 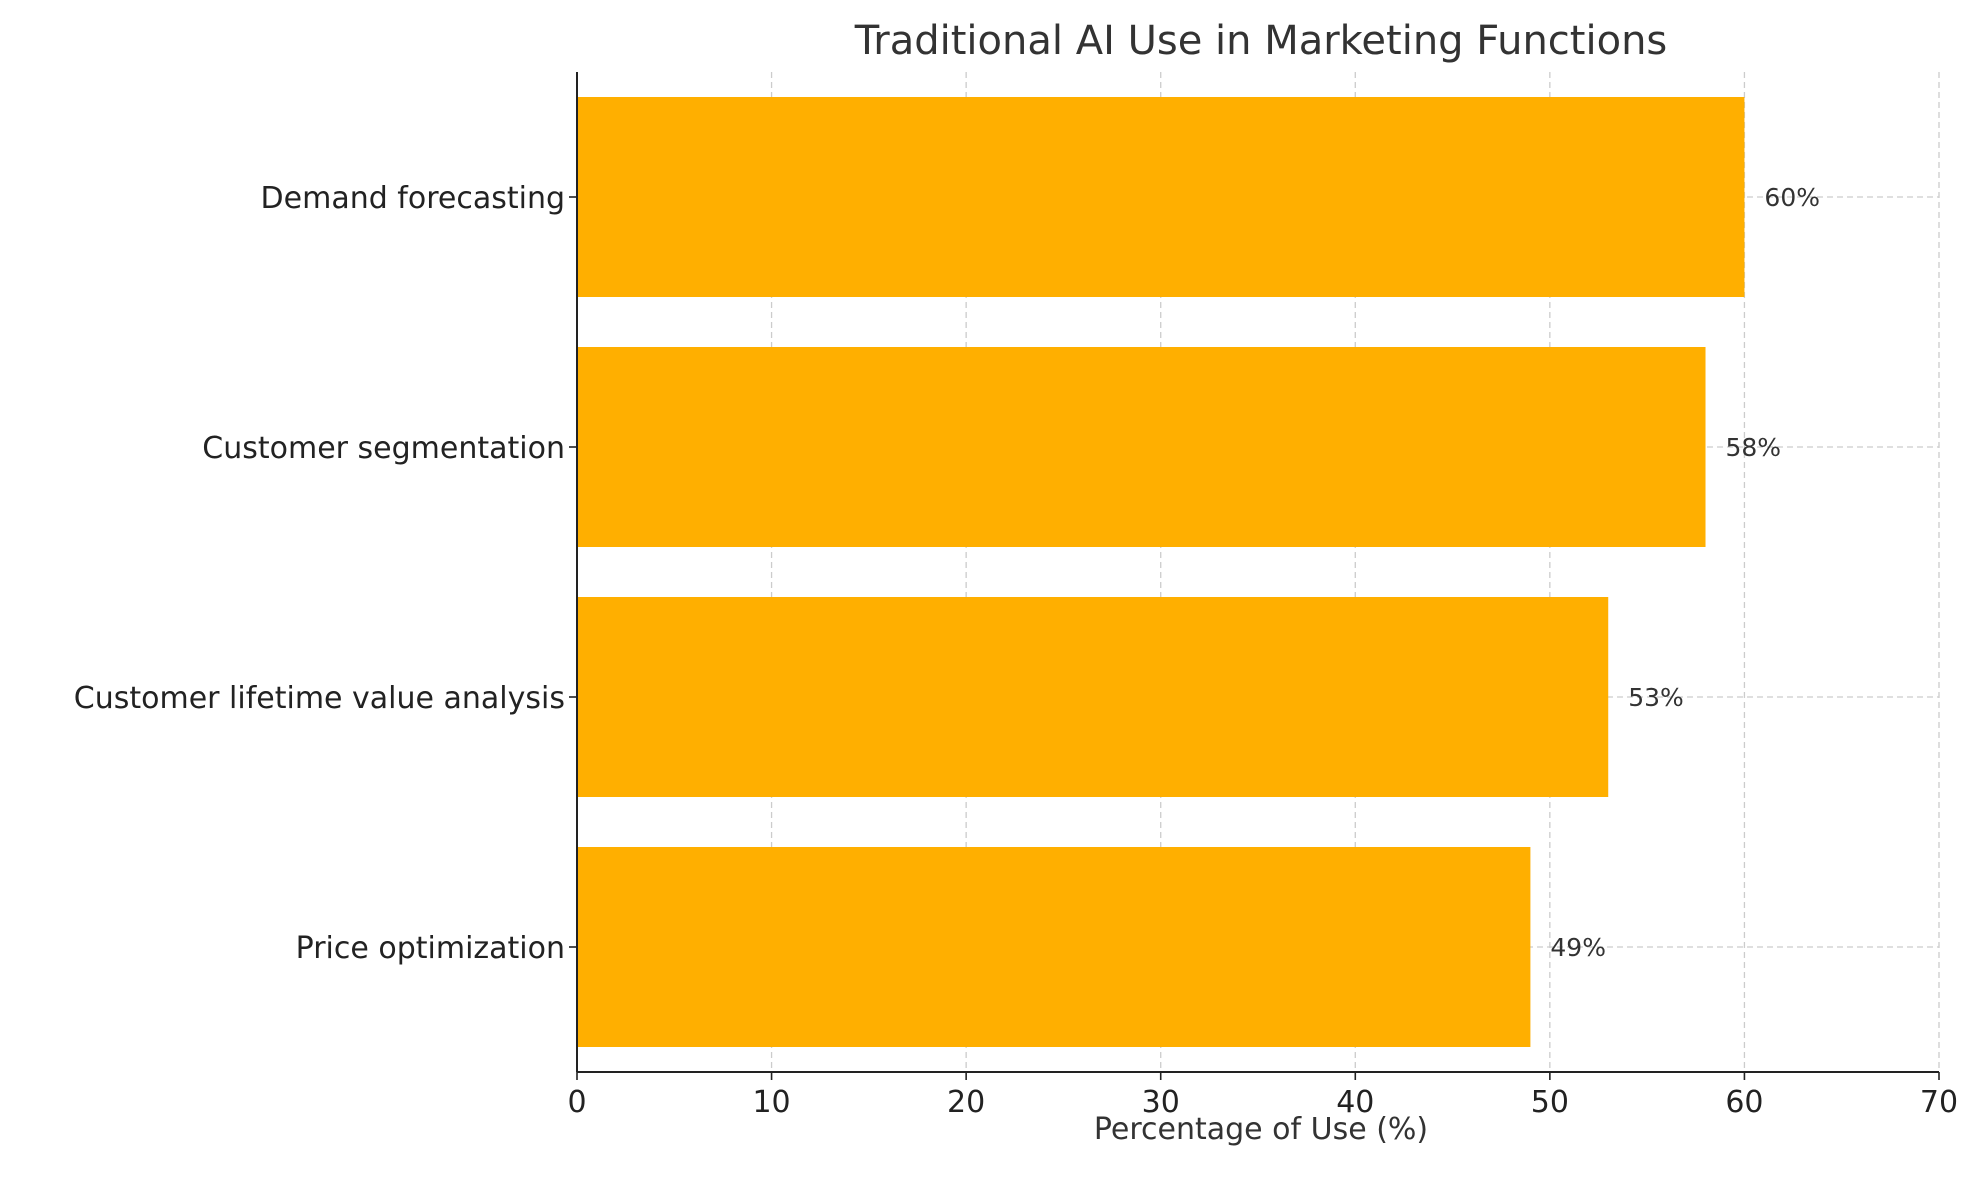 I want to click on category-label: Price optimization, so click(x=430, y=948).